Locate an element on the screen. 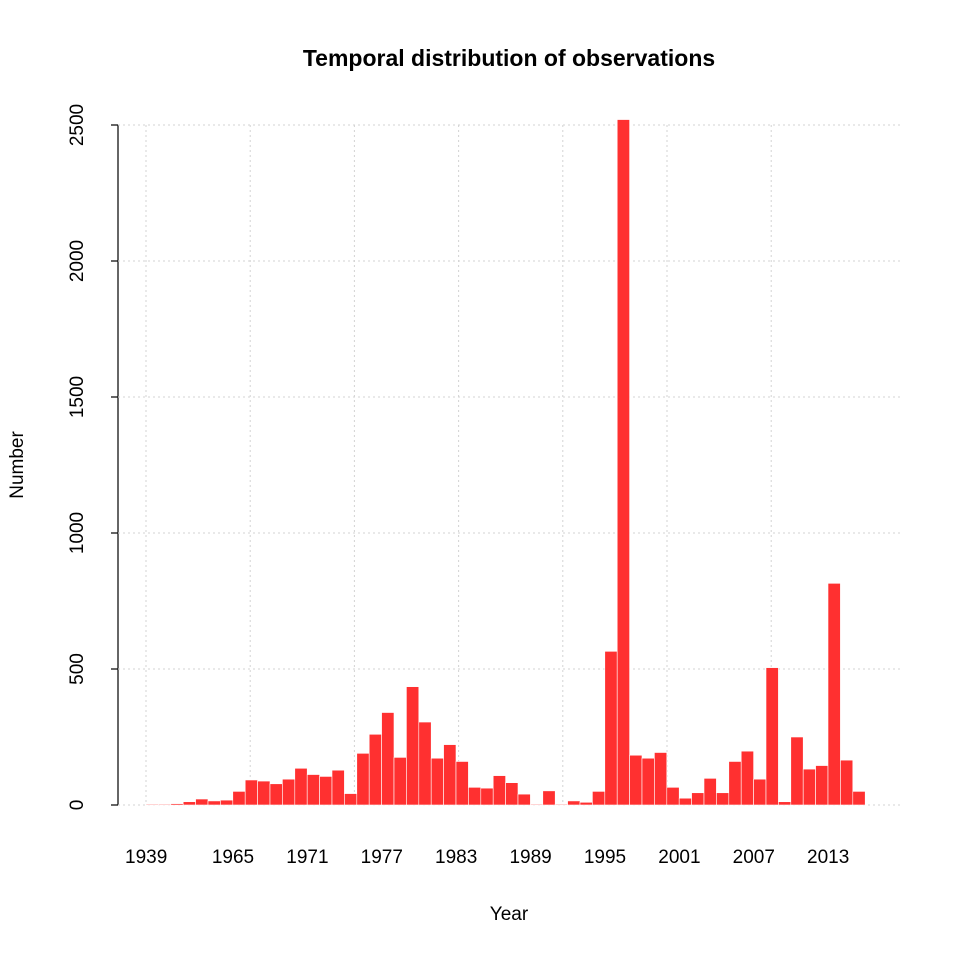 The width and height of the screenshot is (960, 960). x-tick-label: 1983 is located at coordinates (456, 857).